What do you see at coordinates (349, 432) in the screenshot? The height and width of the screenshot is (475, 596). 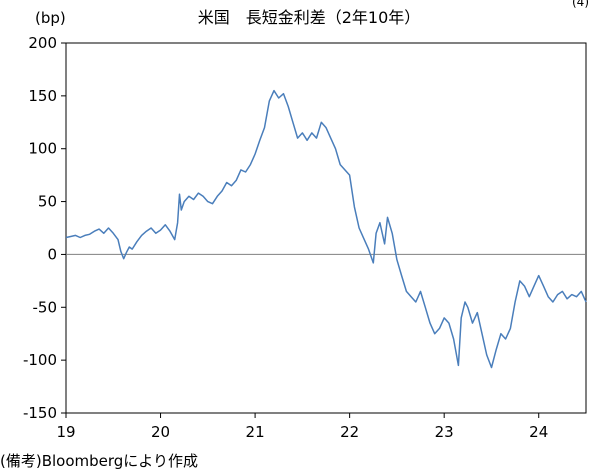 I see `x-tick-label: 22` at bounding box center [349, 432].